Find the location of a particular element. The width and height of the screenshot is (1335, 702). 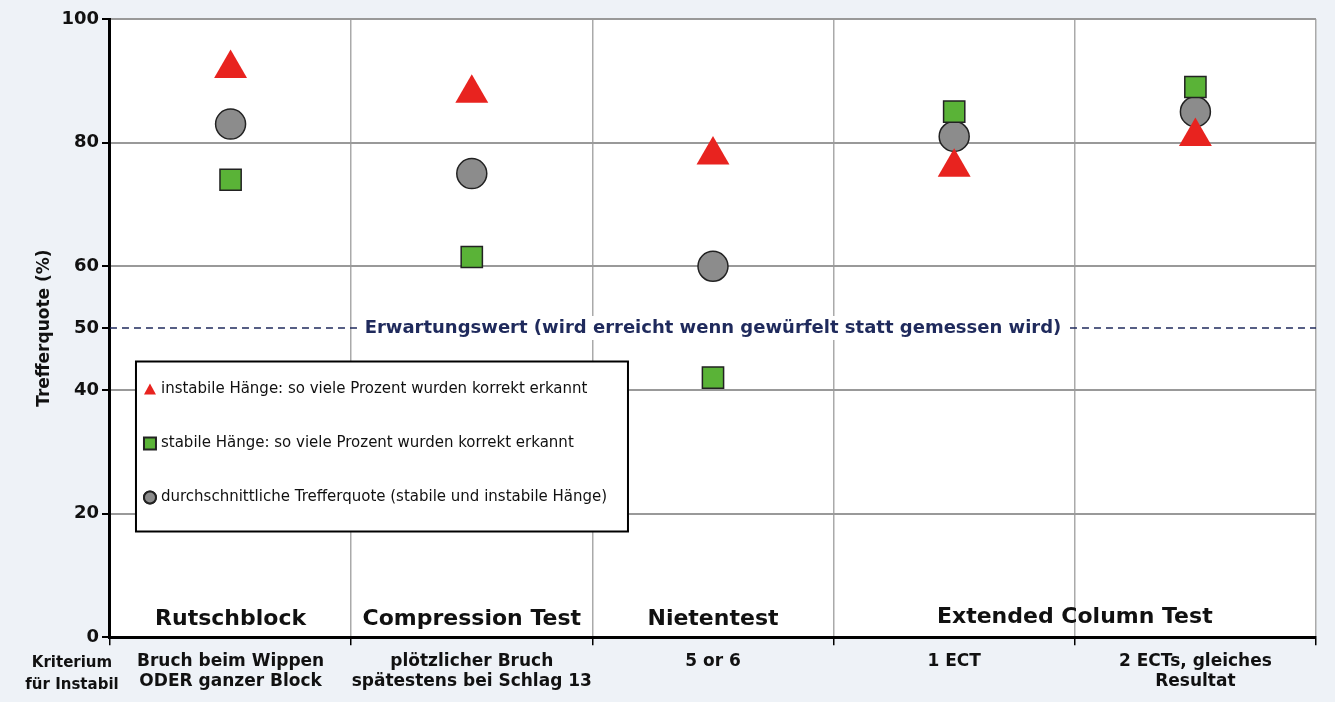

x-tick-label: 1 ECT is located at coordinates (954, 659).